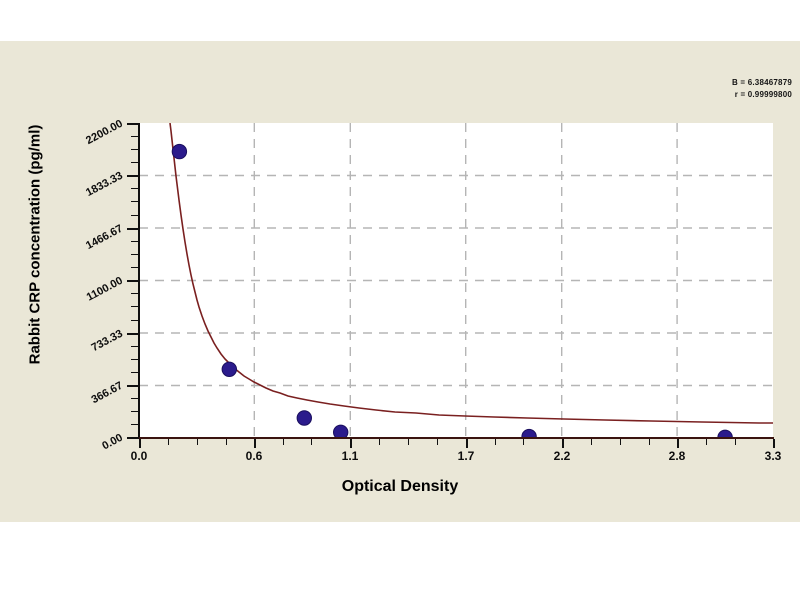 The height and width of the screenshot is (600, 800). I want to click on chart-annotations: B = 6.38467879 r = 0.99999800, so click(762, 89).